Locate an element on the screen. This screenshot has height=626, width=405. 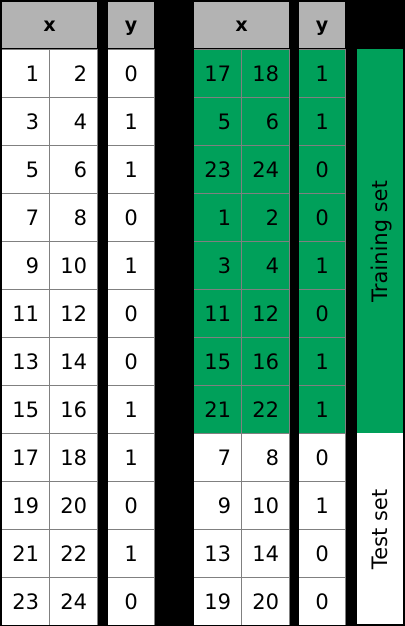
original-y-header: y is located at coordinates (131, 25).